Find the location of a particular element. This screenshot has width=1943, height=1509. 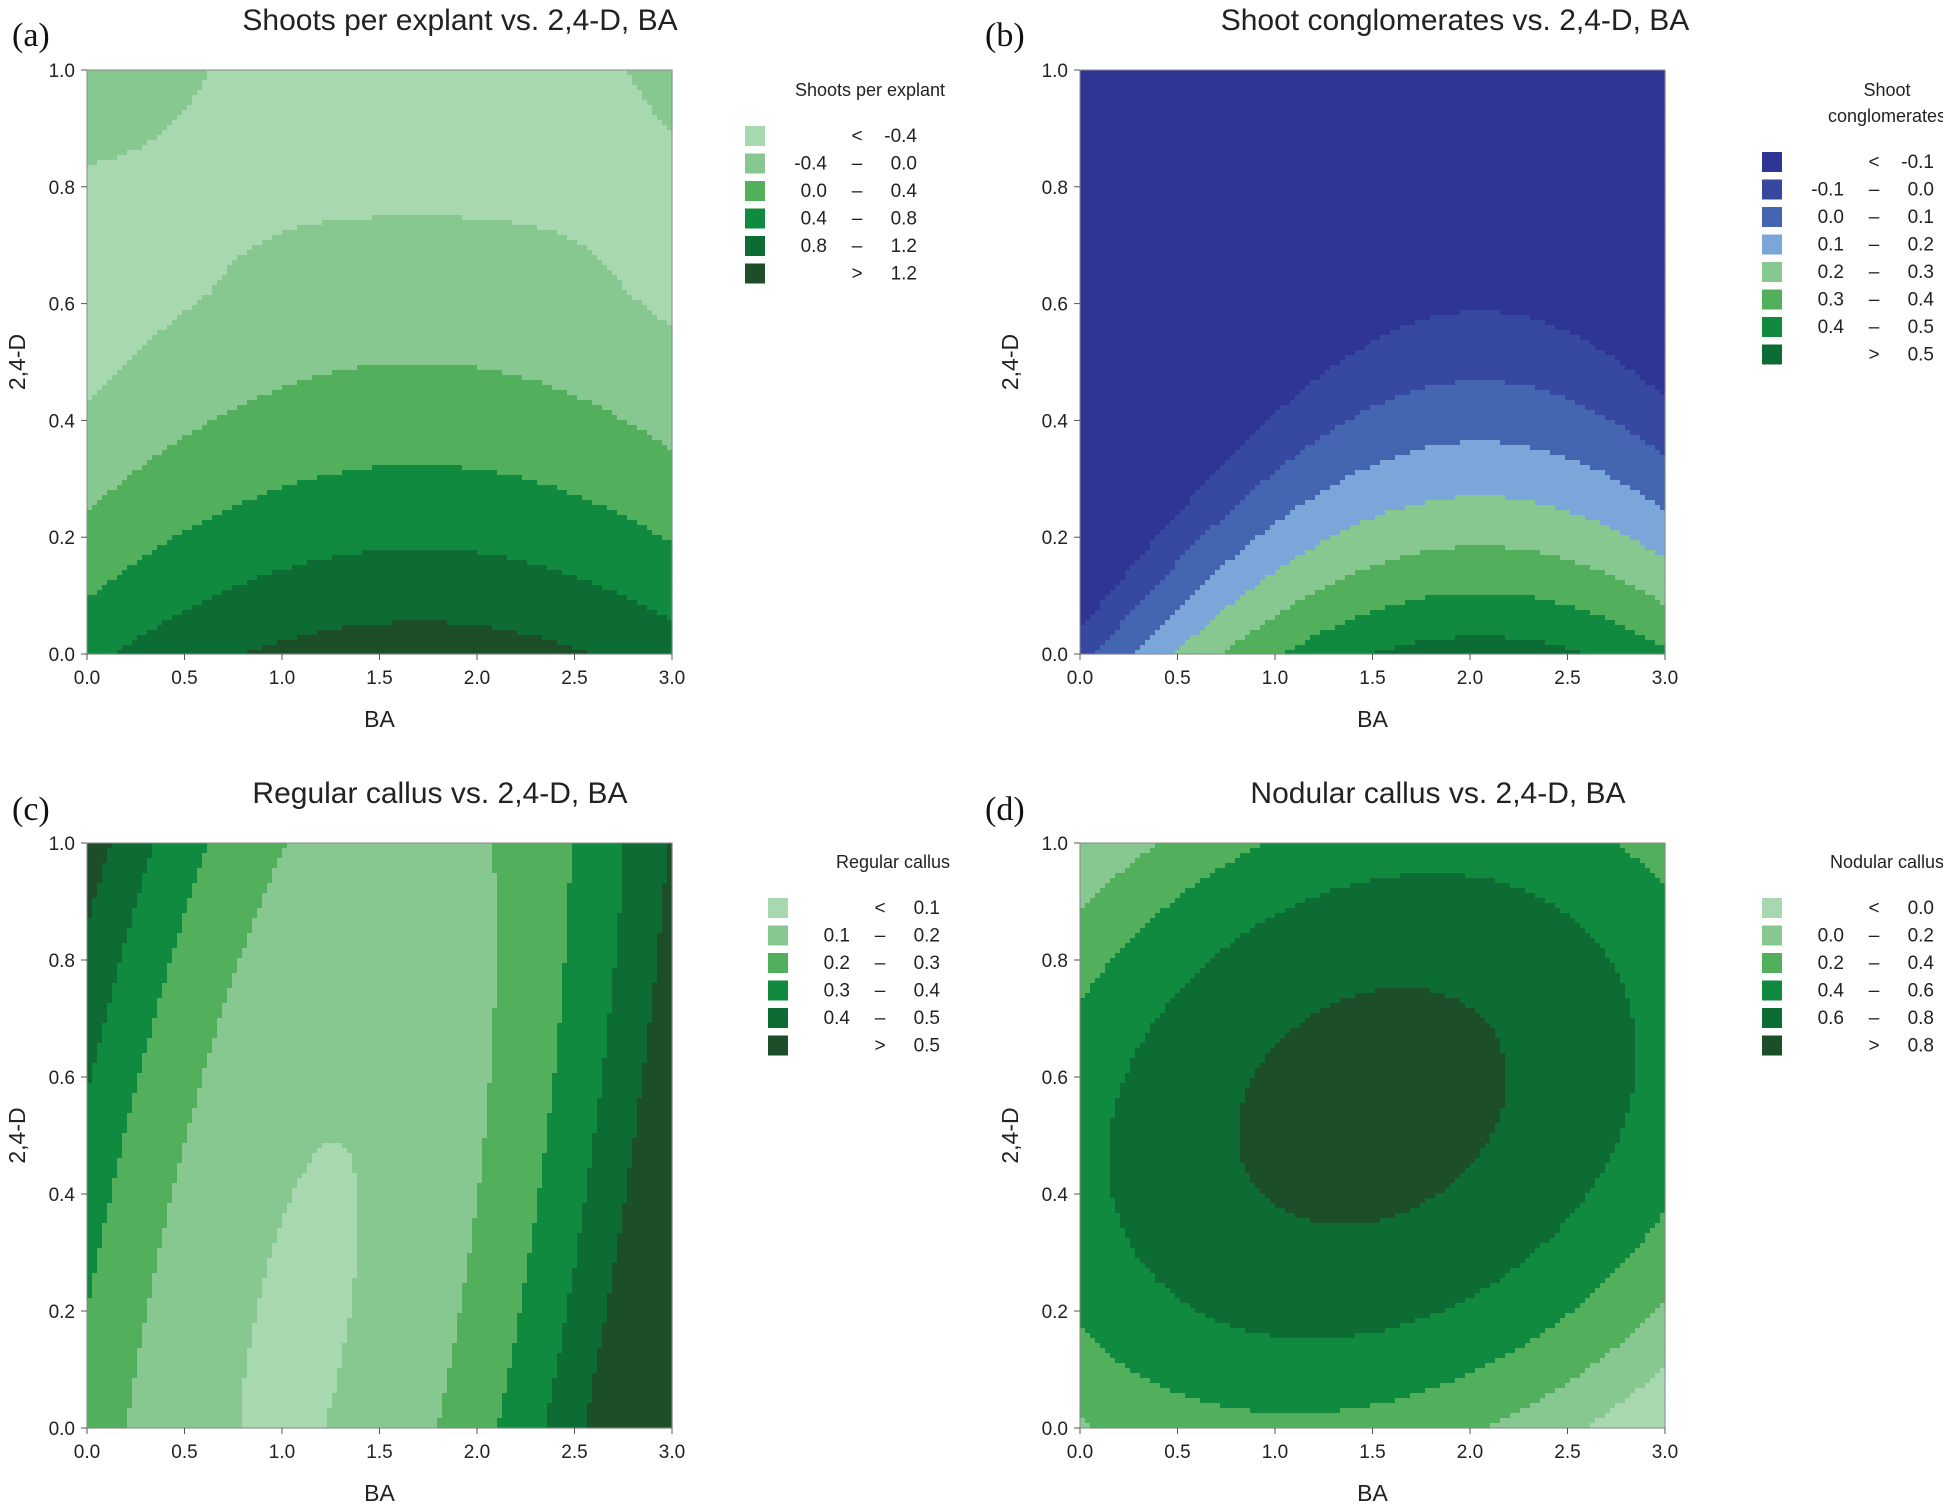

legend-range-low: > is located at coordinates (1873, 1046).